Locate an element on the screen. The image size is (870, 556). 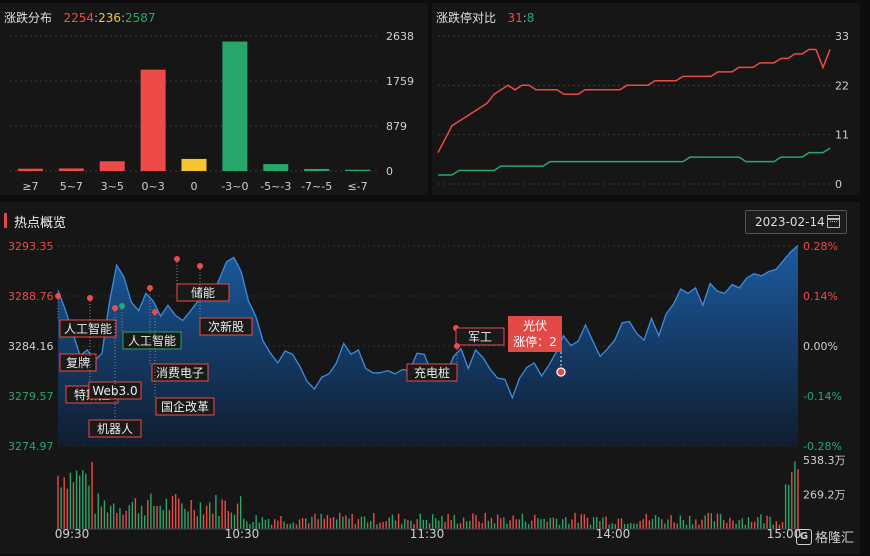
hot-ytick-right: -0.14% is located at coordinates (822, 396).